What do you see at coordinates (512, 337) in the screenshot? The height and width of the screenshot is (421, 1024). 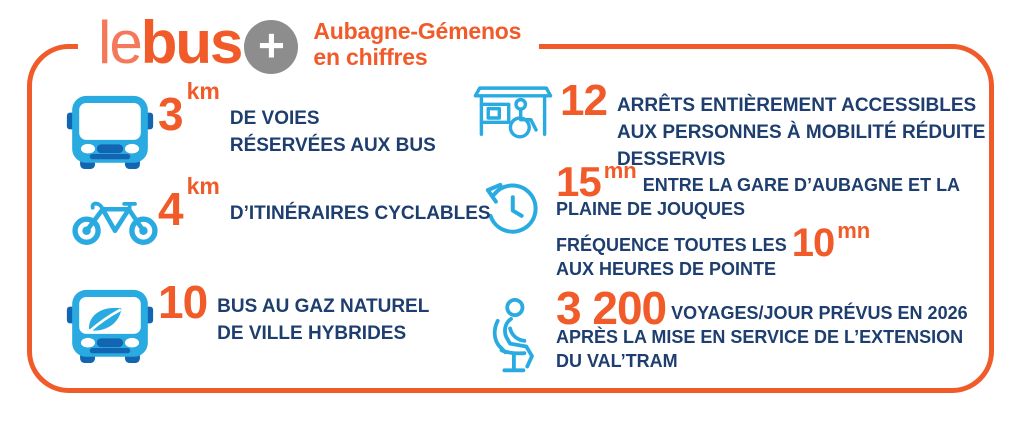 I see `seated-passenger-icon` at bounding box center [512, 337].